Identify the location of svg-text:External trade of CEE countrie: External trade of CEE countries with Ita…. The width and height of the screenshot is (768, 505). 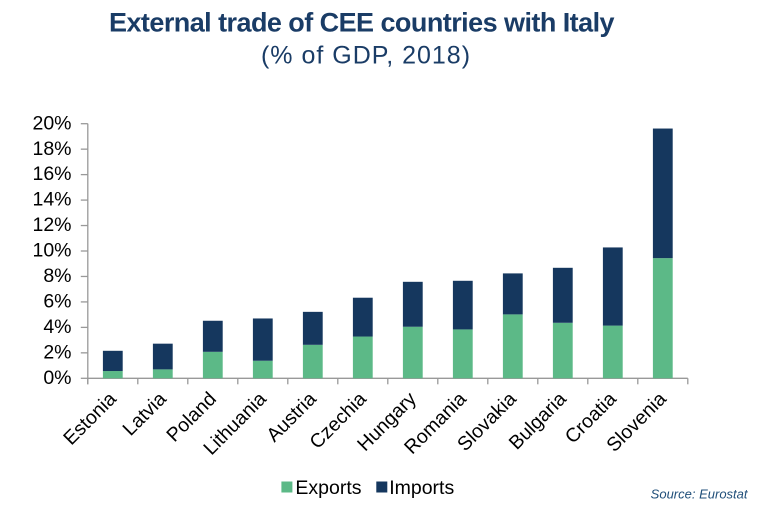
(362, 23).